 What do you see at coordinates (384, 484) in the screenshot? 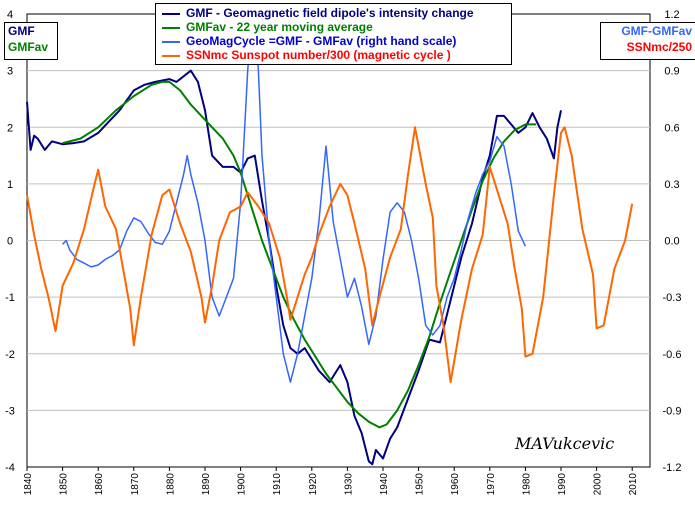
I see `x-tick-label: 1940` at bounding box center [384, 484].